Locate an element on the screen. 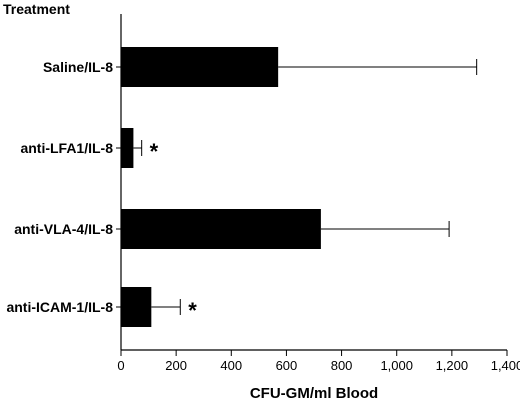 This screenshot has width=520, height=404. x-tick-label: 800 is located at coordinates (342, 365).